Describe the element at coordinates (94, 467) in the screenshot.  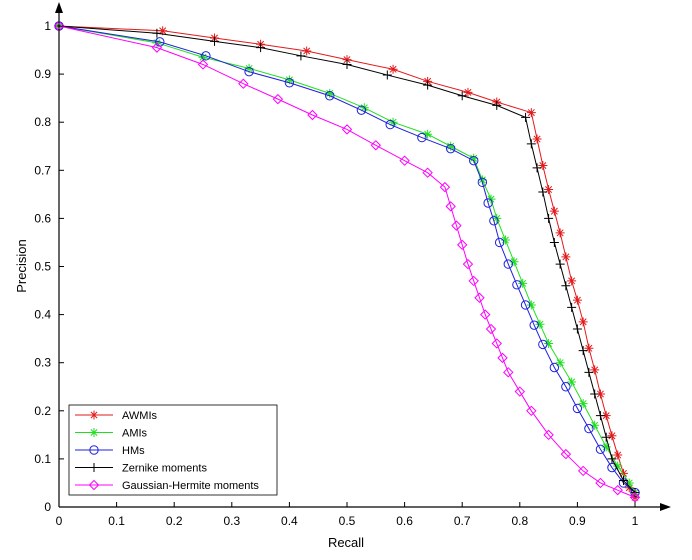
I see `legend-marker-zernike-moments` at that location.